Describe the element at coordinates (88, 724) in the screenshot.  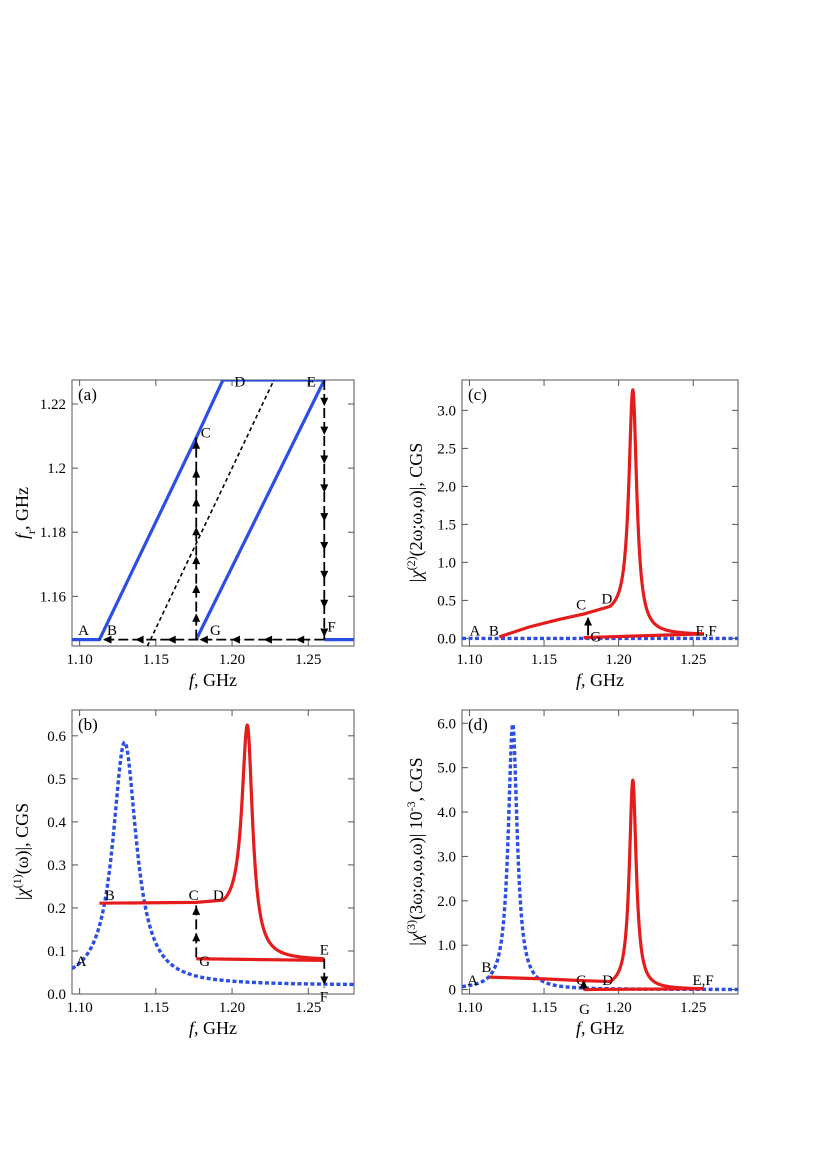
I see `panel-label: (b)` at that location.